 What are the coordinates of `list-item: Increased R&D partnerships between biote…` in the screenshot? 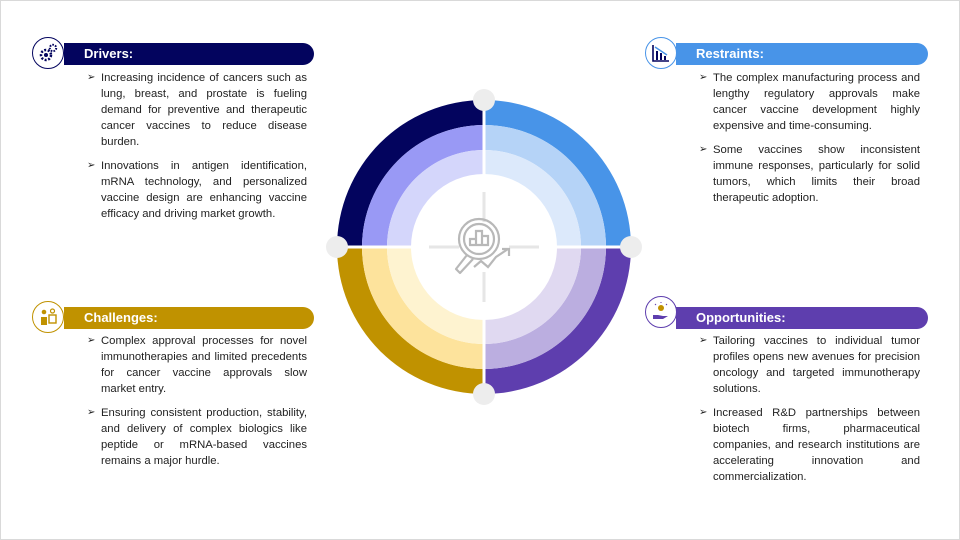 It's located at (809, 445).